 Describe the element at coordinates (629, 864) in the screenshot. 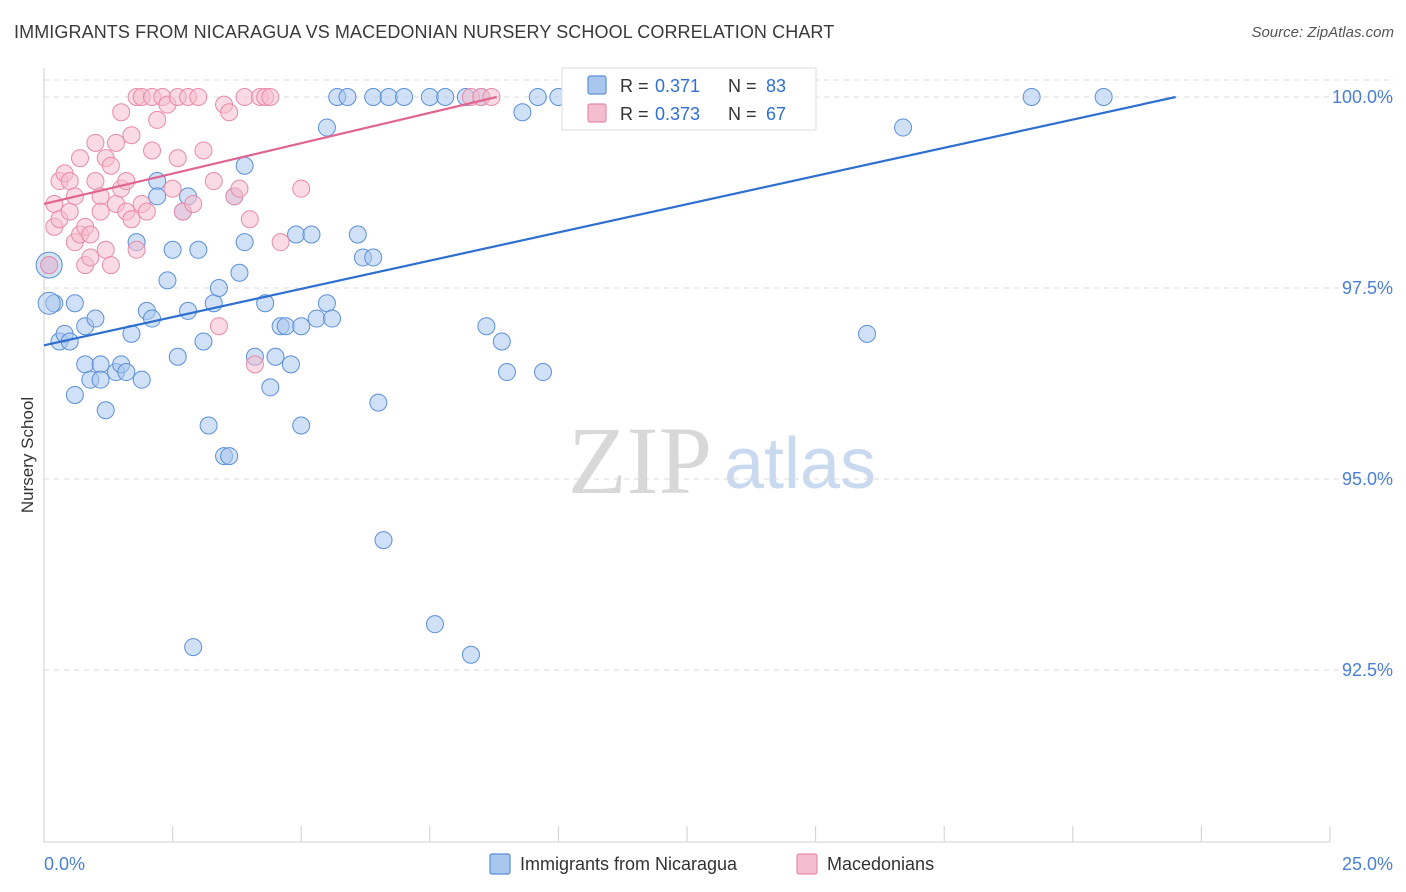

I see `legend-label-nicaragua: Immigrants from Nicaragua` at that location.